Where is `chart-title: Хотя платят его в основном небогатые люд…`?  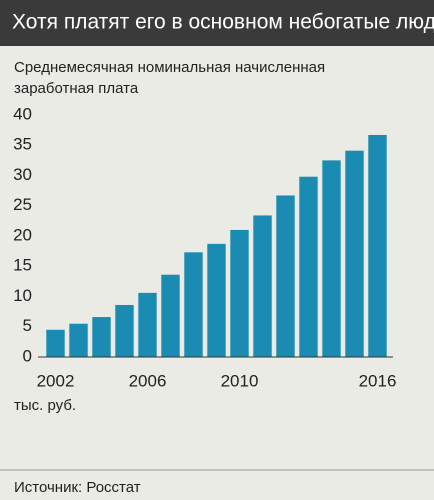
chart-title: Хотя платят его в основном небогатые люд… is located at coordinates (223, 22).